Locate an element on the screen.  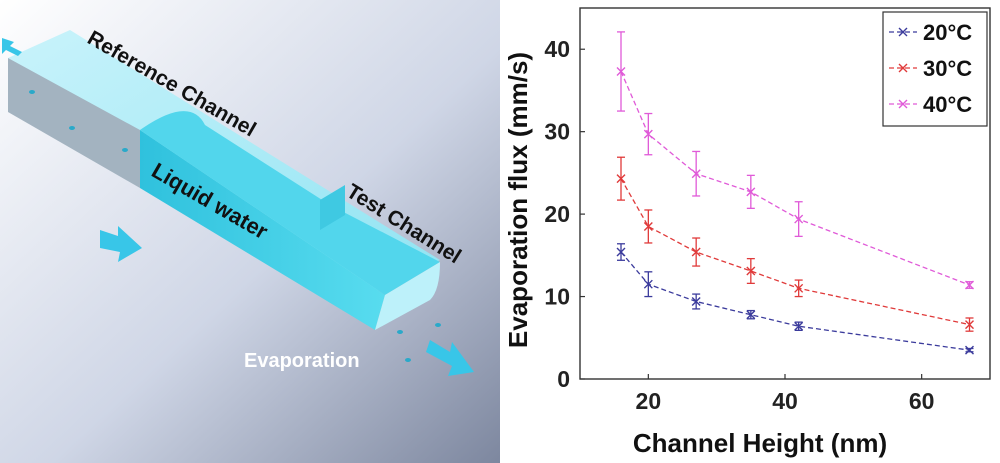
series-line-30C is located at coordinates (795, 252).